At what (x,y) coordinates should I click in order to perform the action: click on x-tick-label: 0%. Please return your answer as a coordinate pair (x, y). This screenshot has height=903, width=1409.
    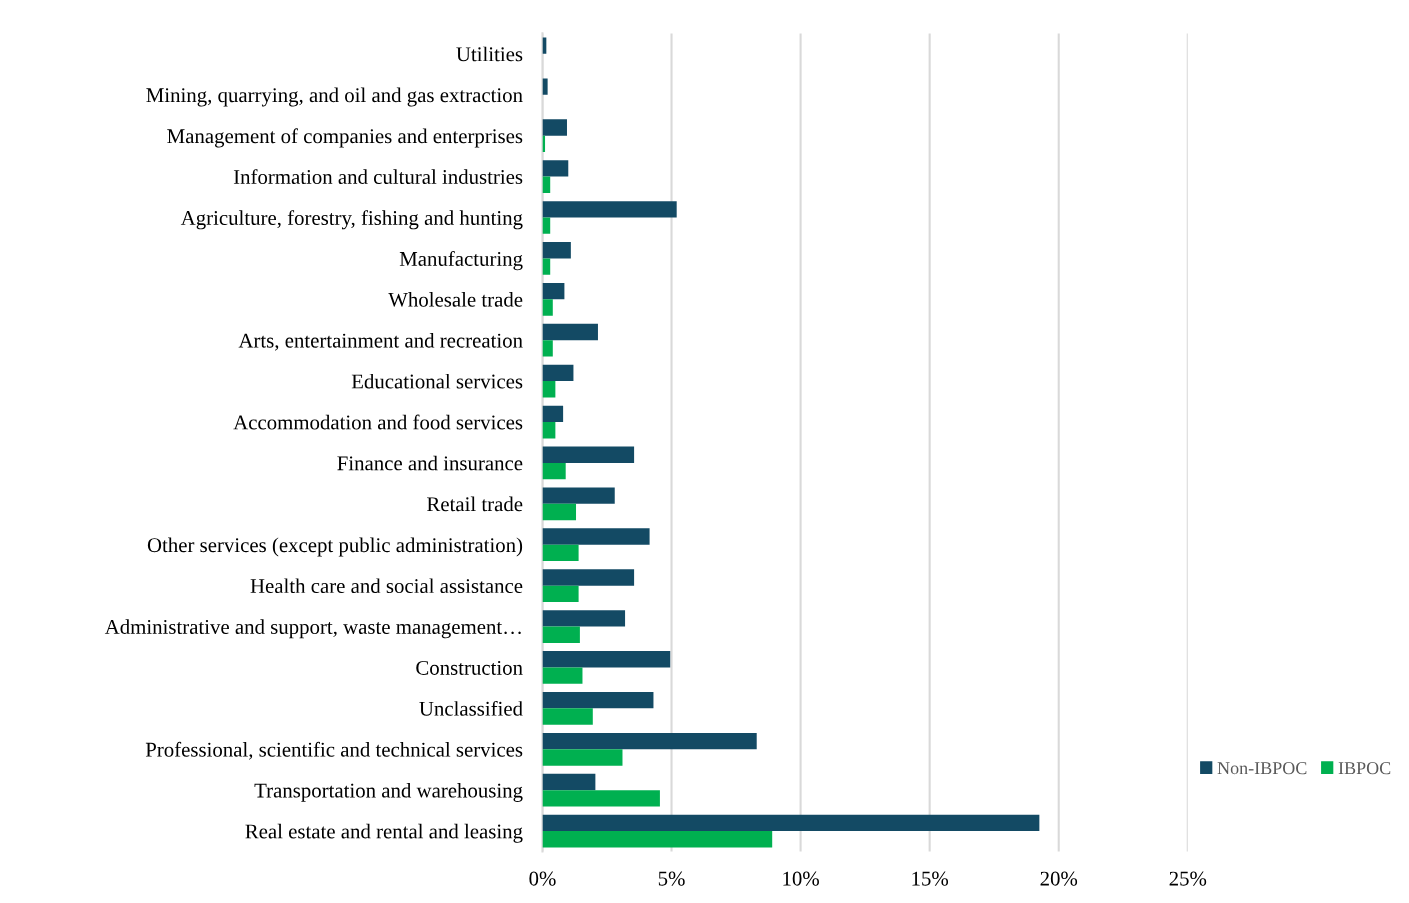
    Looking at the image, I should click on (542, 878).